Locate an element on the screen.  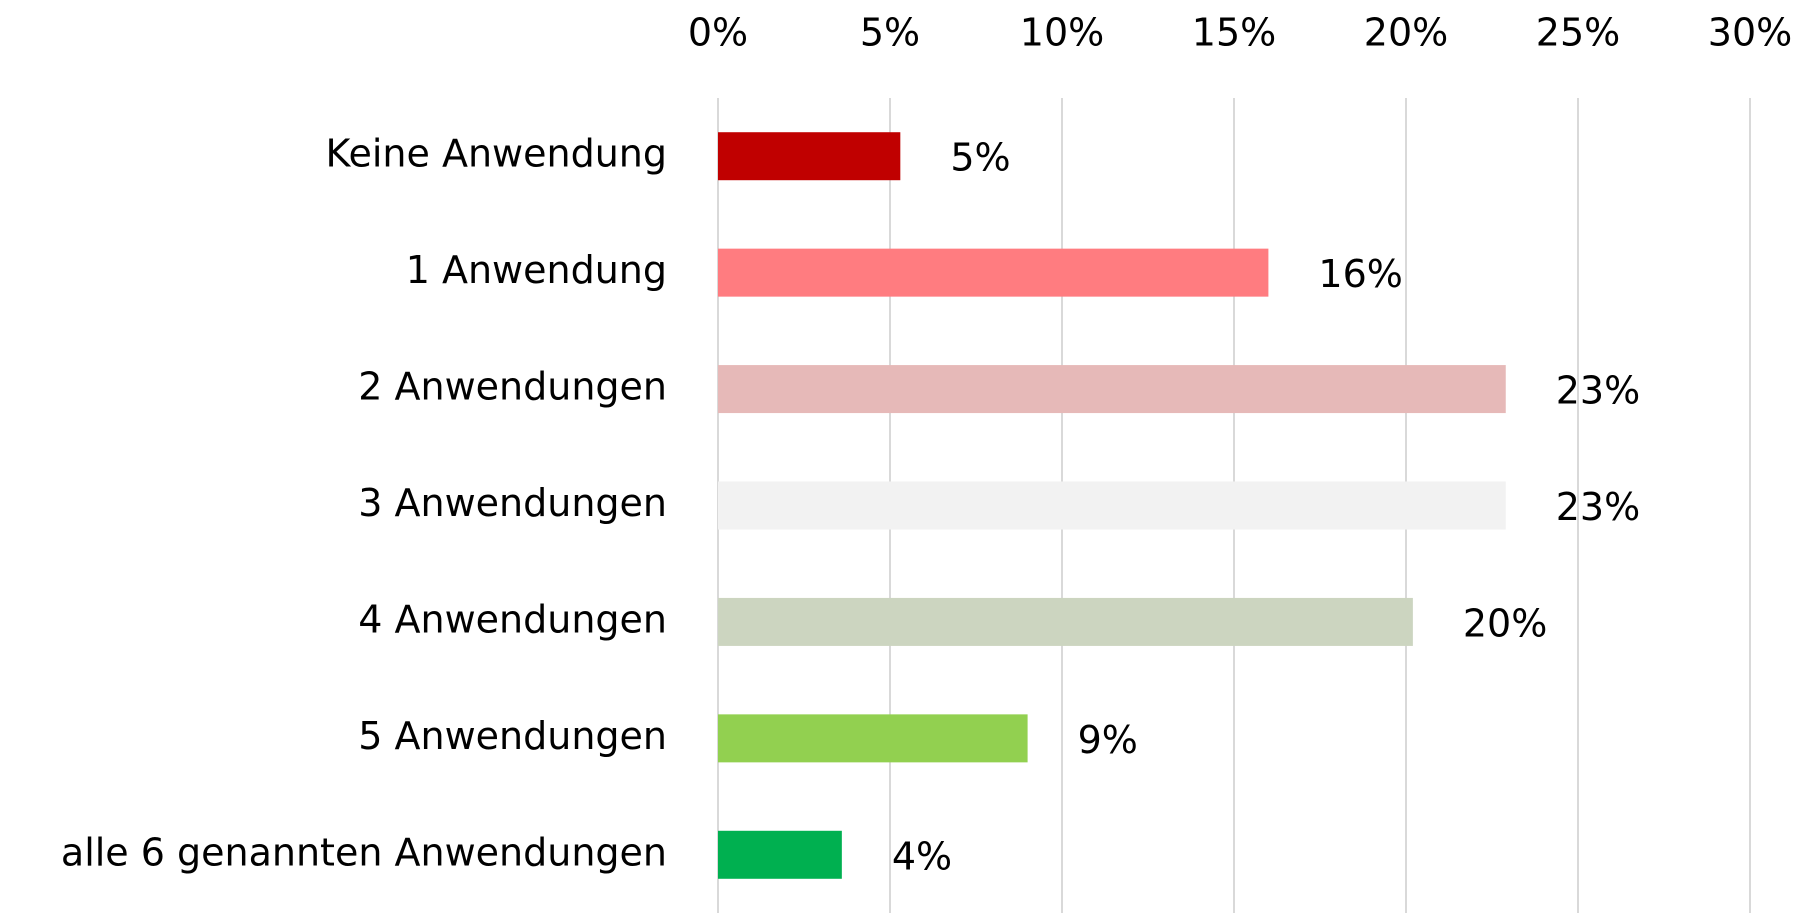
x-tick-label: 25% is located at coordinates (1578, 33).